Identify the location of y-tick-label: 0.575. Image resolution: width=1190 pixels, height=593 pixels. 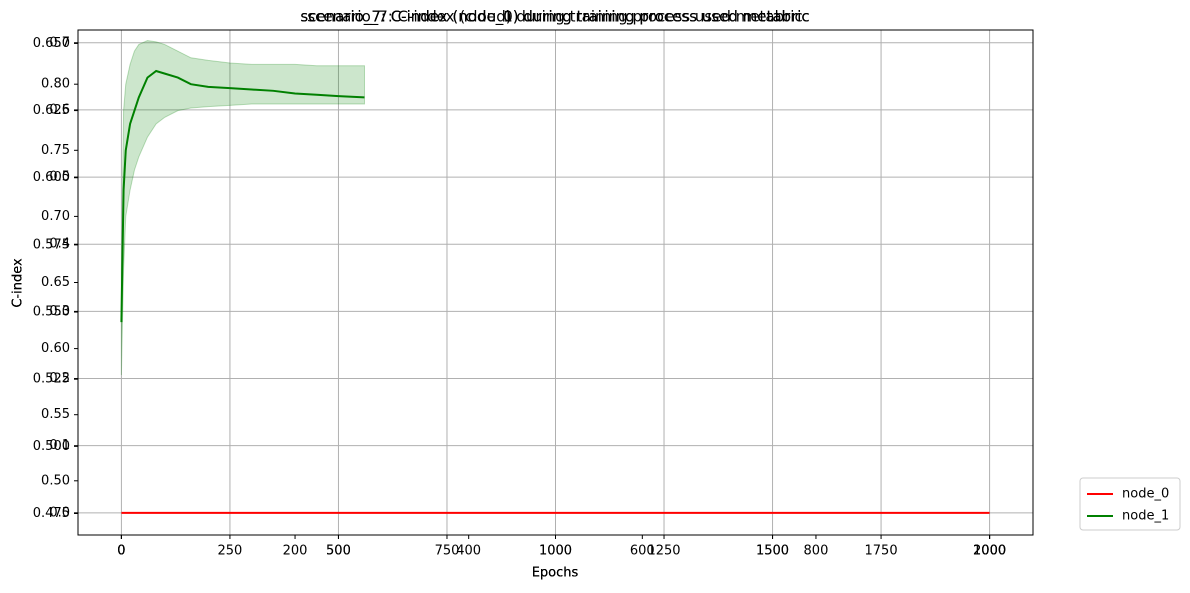
(51, 244).